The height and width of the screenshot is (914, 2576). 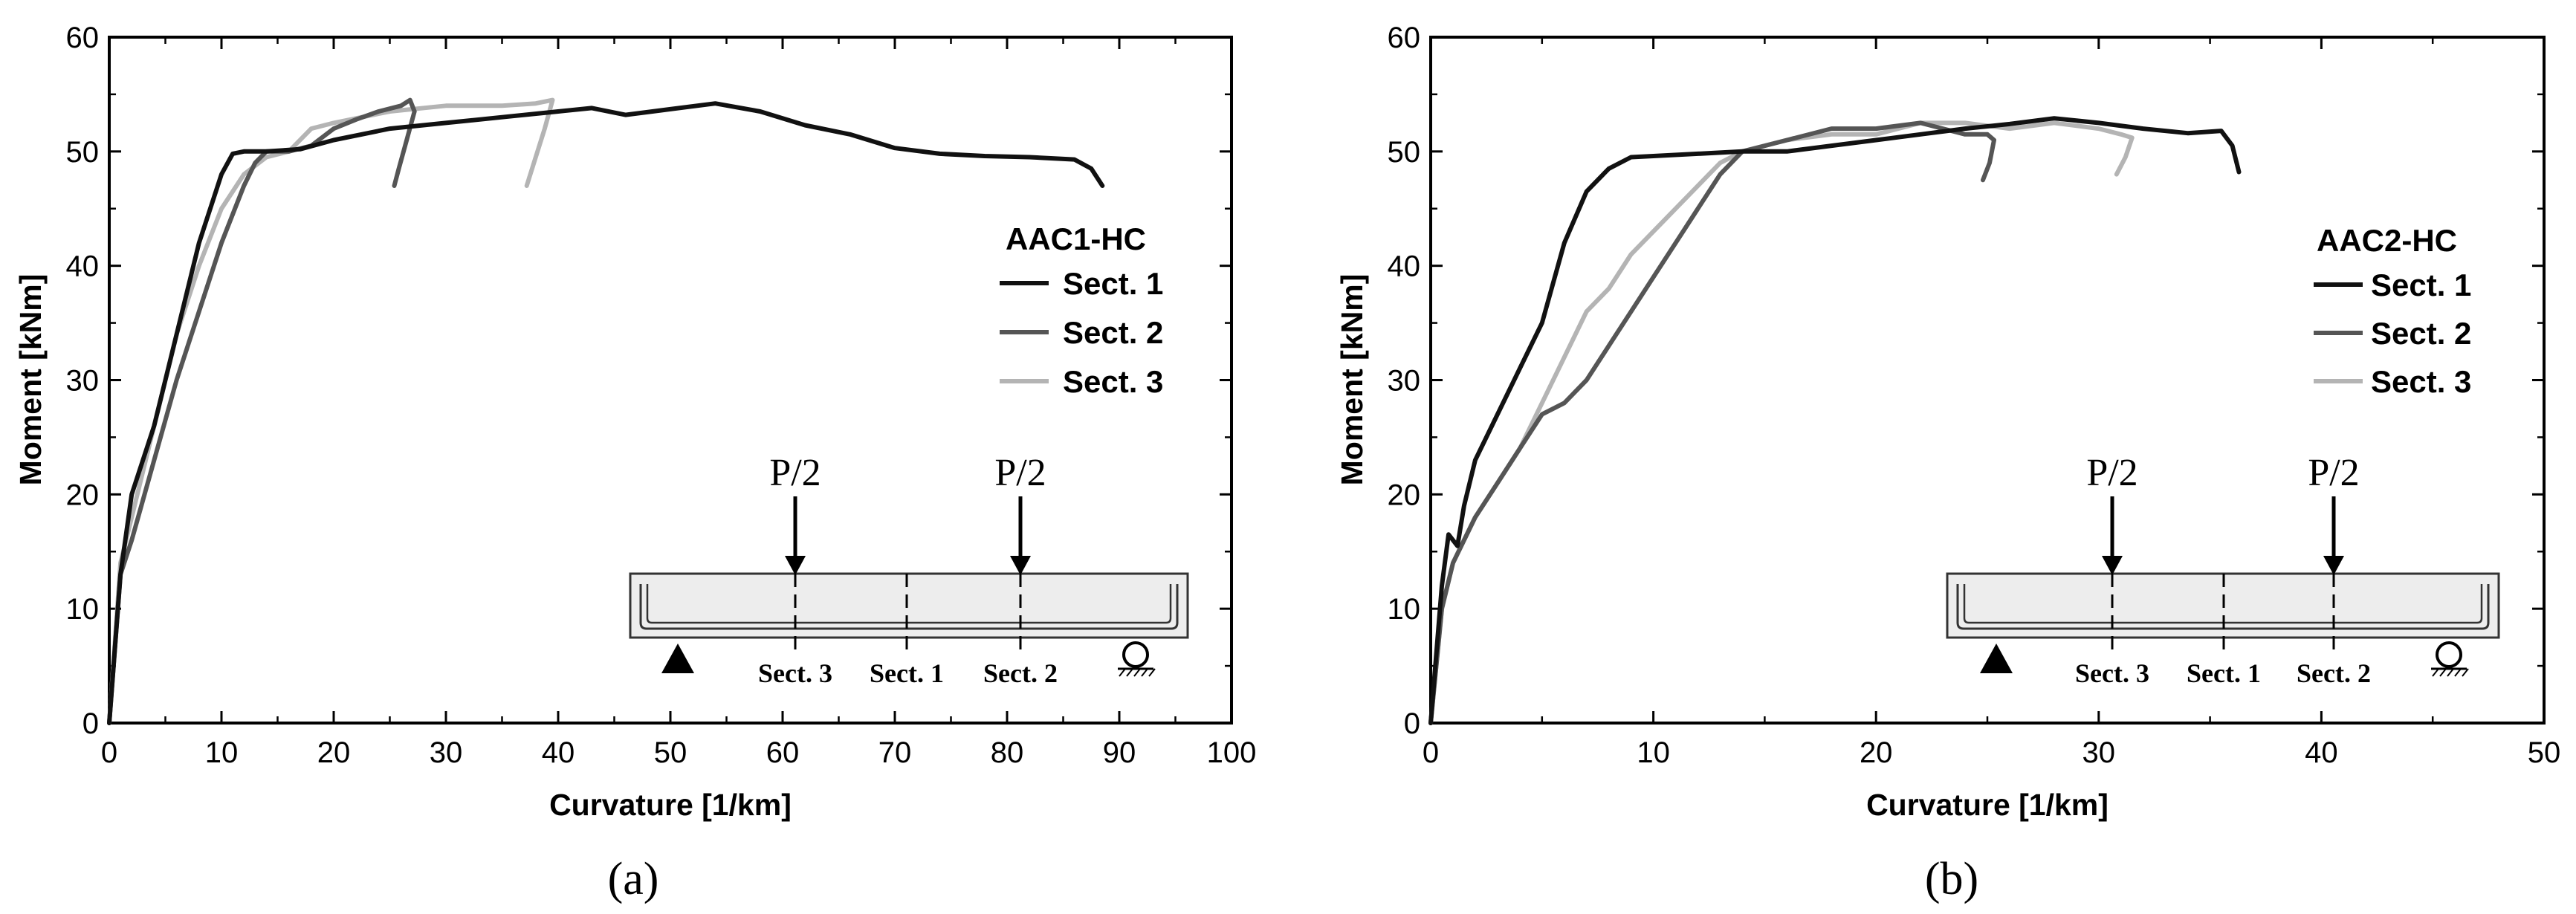 What do you see at coordinates (2392, 311) in the screenshot?
I see `legend: AAC2-HC Sect. 1 Sect. 2 Sect. 3` at bounding box center [2392, 311].